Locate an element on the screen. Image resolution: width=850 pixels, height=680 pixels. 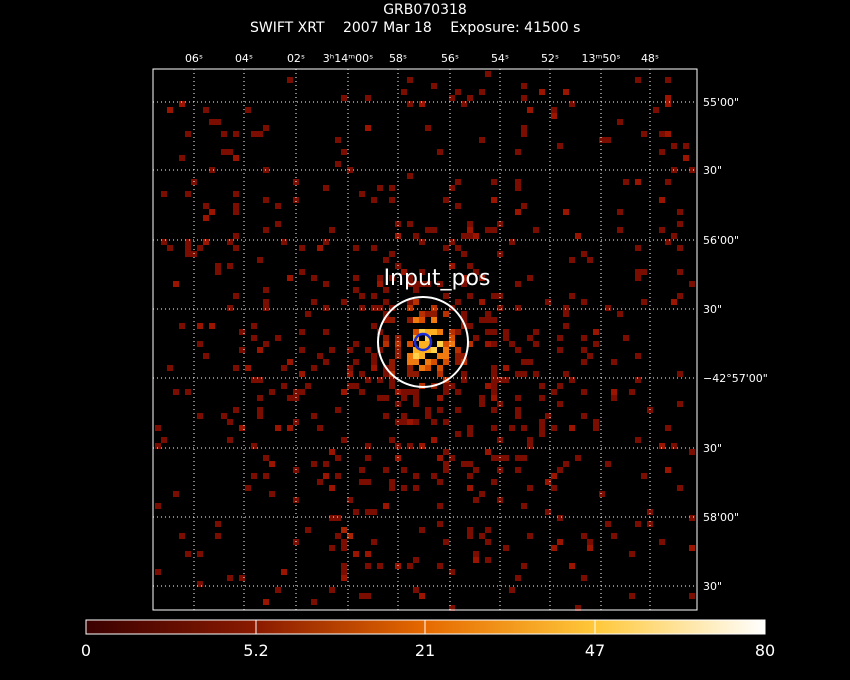
dec-tick-label: 55'00" is located at coordinates (721, 102).